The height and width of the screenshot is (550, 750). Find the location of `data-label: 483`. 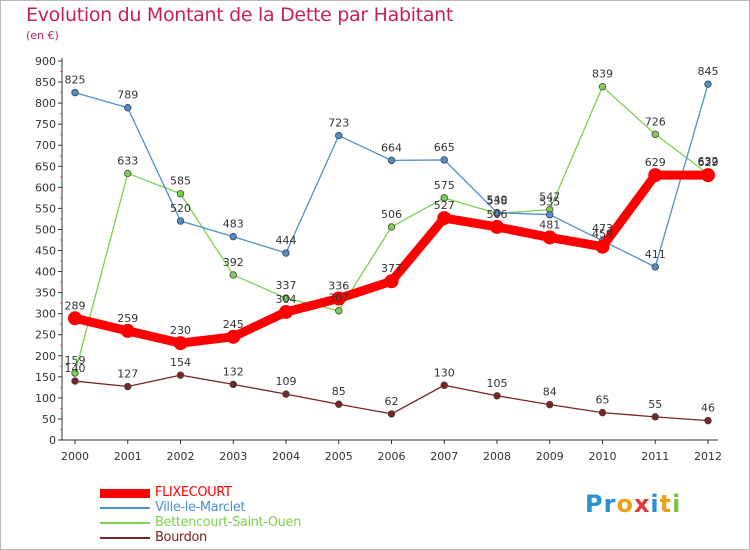

data-label: 483 is located at coordinates (233, 224).